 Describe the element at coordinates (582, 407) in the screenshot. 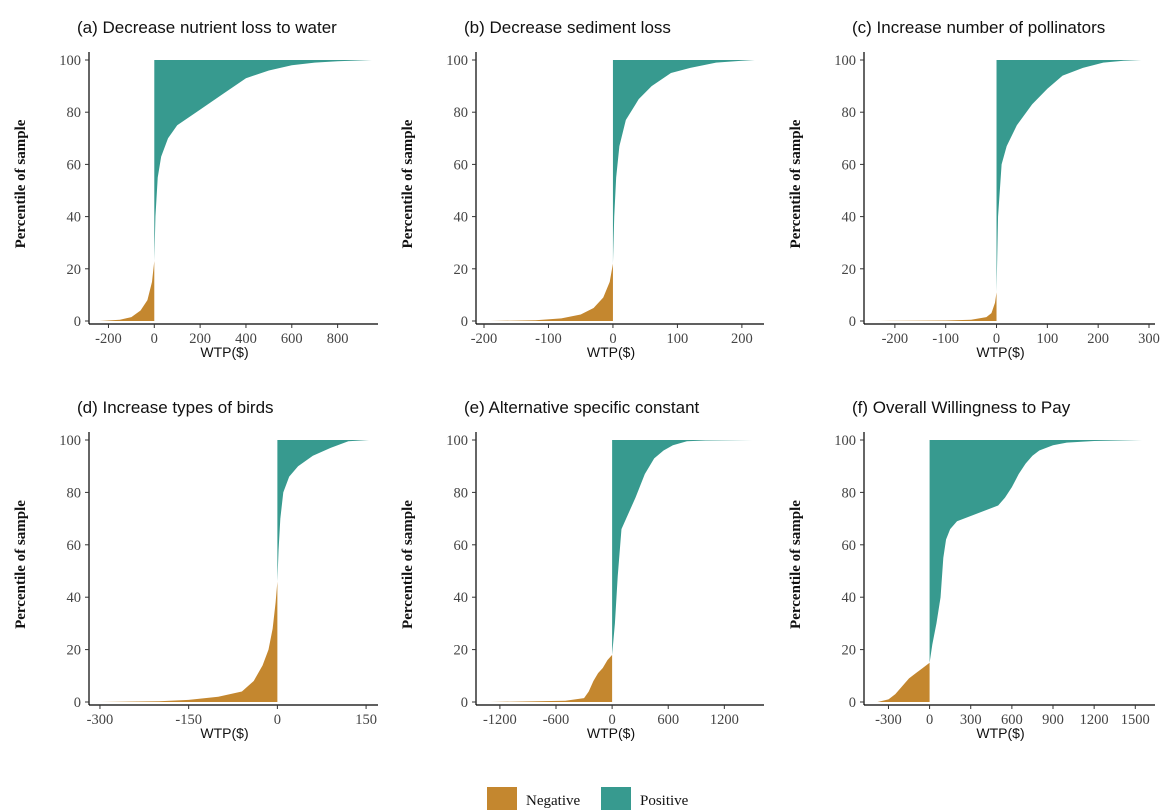

I see `panel-title: (e) Alternative specific constant` at that location.